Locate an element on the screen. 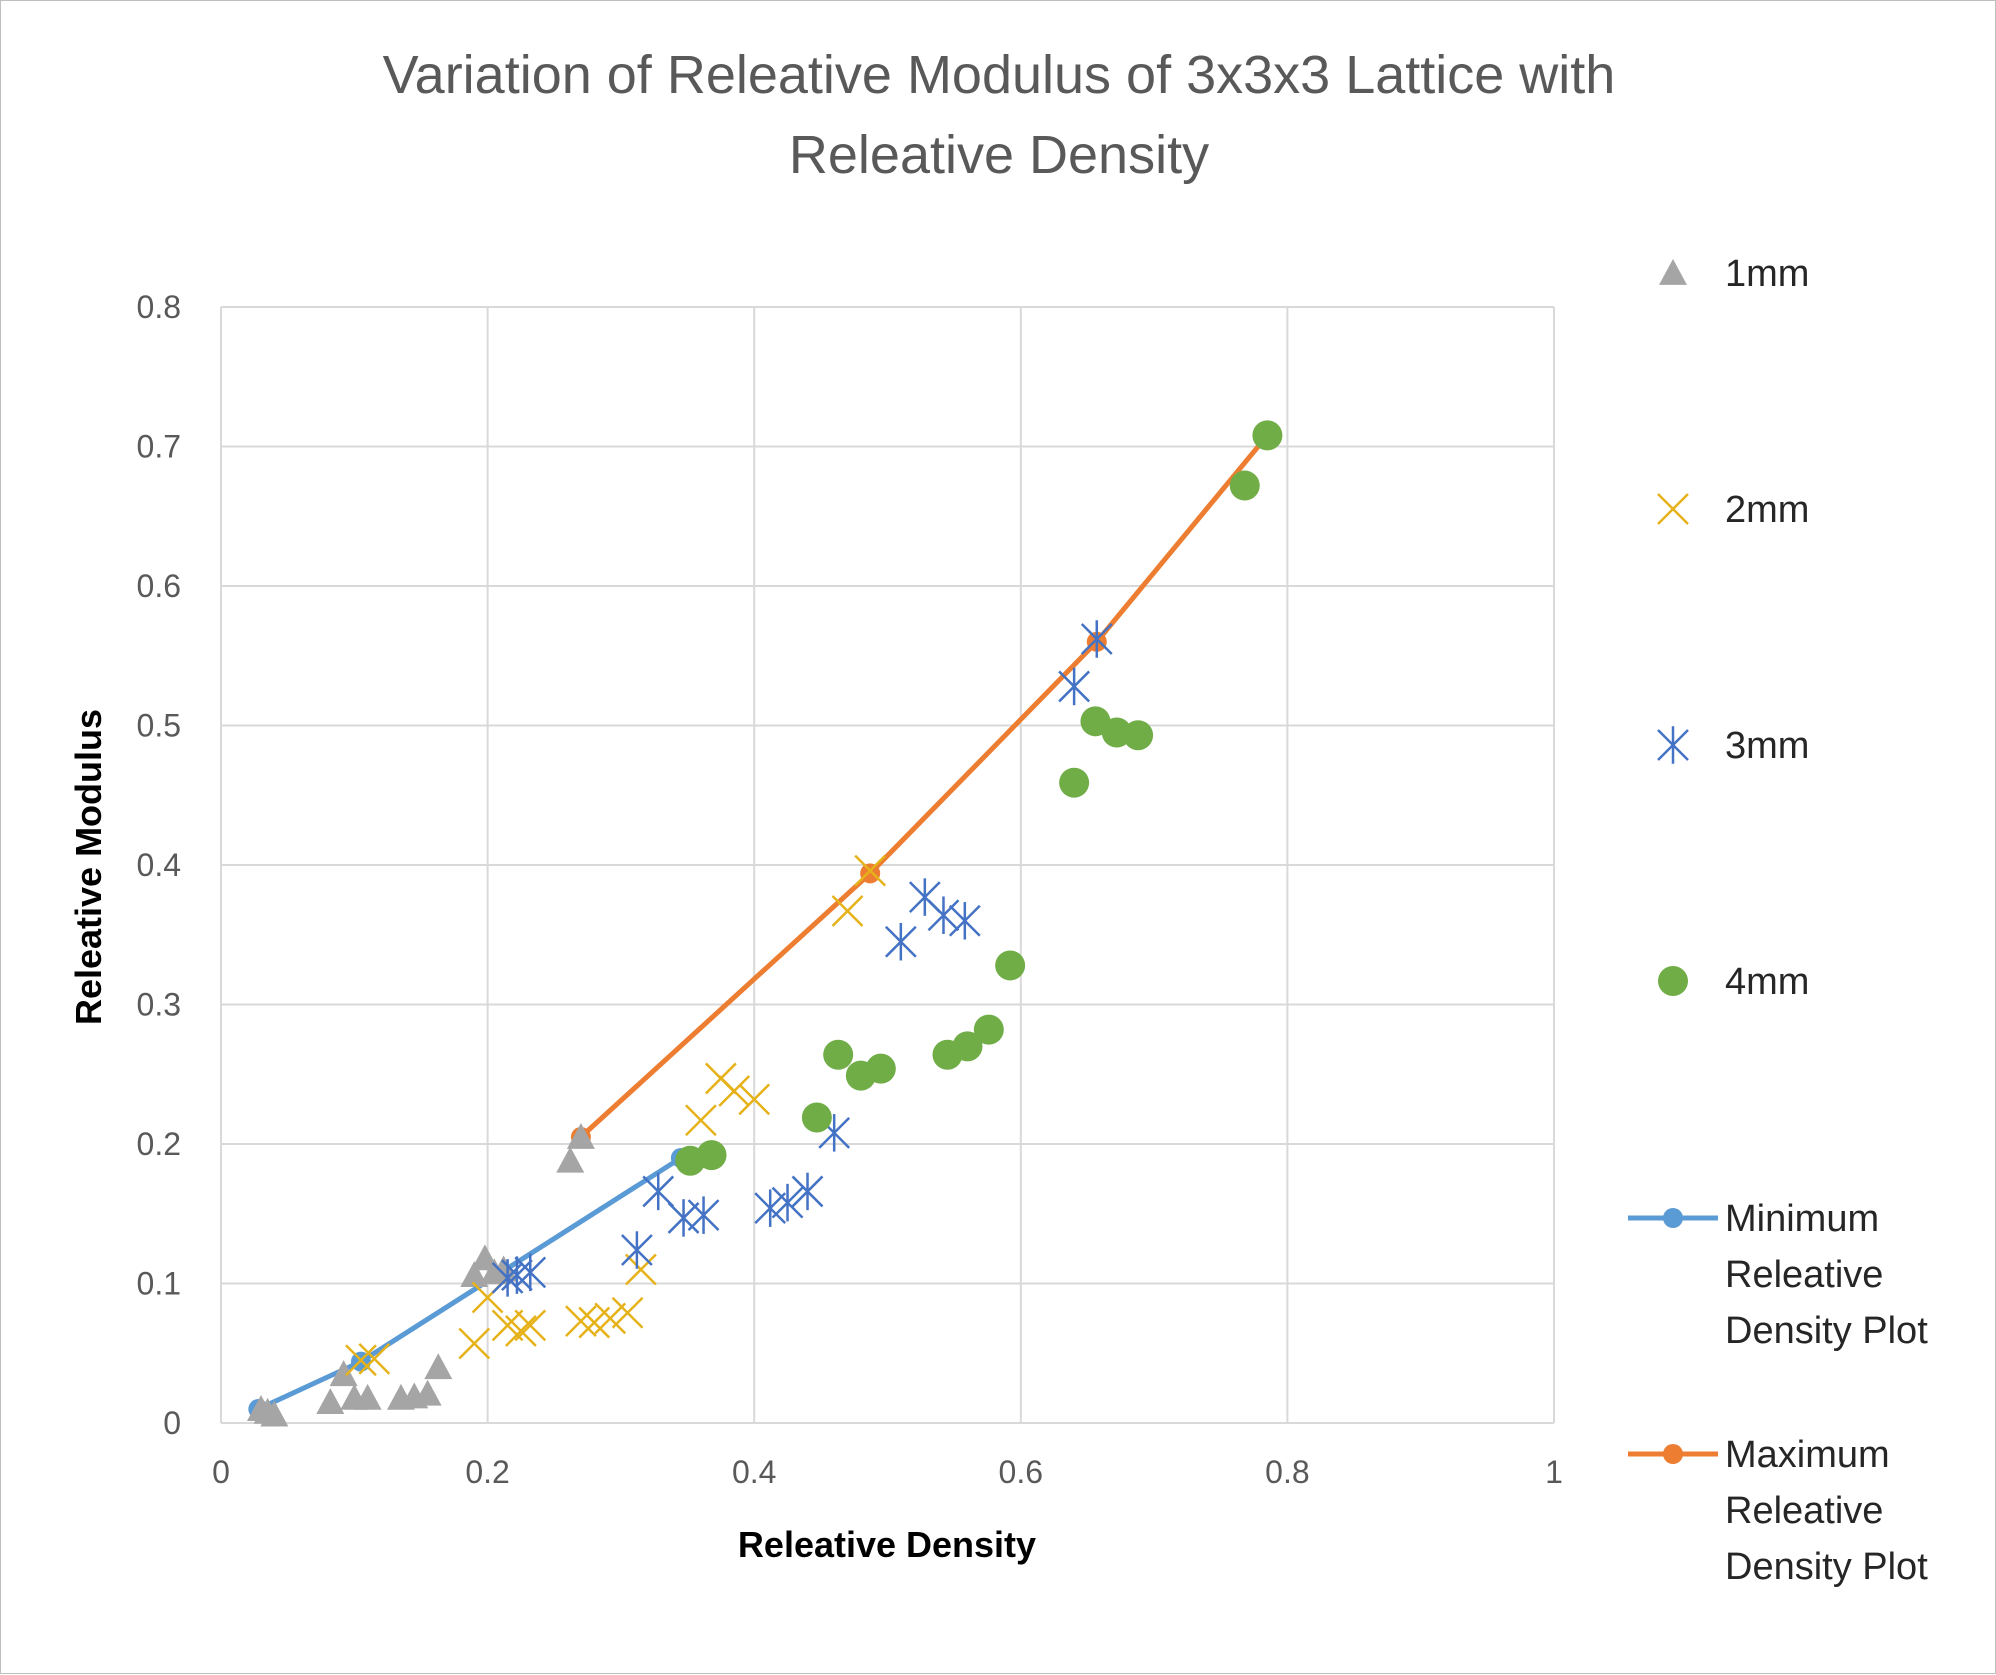 Image resolution: width=1996 pixels, height=1675 pixels. legend-label: Maximum is located at coordinates (1807, 1455).